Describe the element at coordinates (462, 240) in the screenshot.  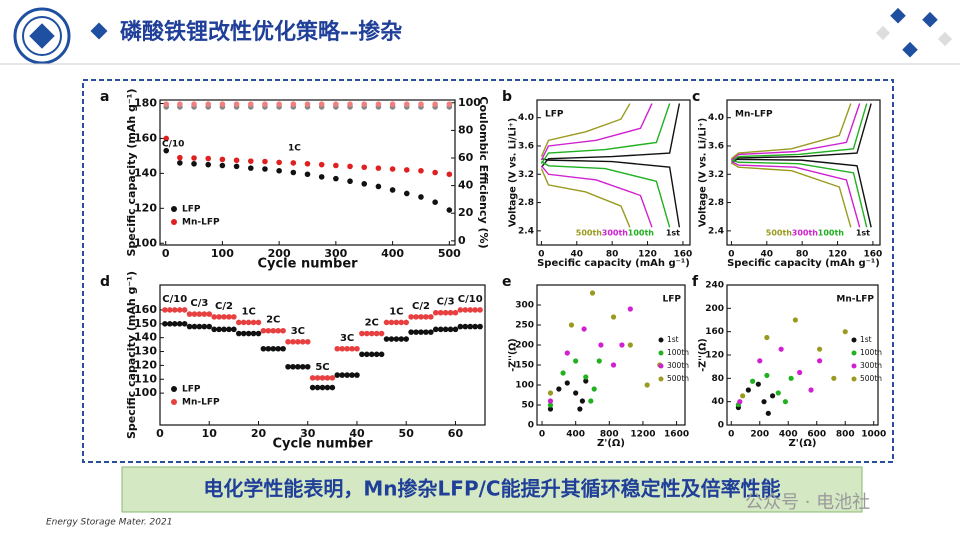
I see `y2-tick-label: 0` at that location.